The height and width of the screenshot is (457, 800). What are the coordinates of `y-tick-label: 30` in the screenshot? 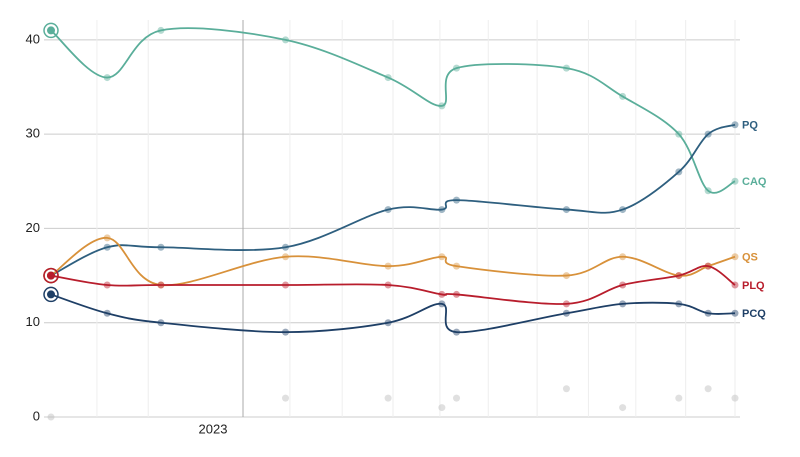 It's located at (33, 133).